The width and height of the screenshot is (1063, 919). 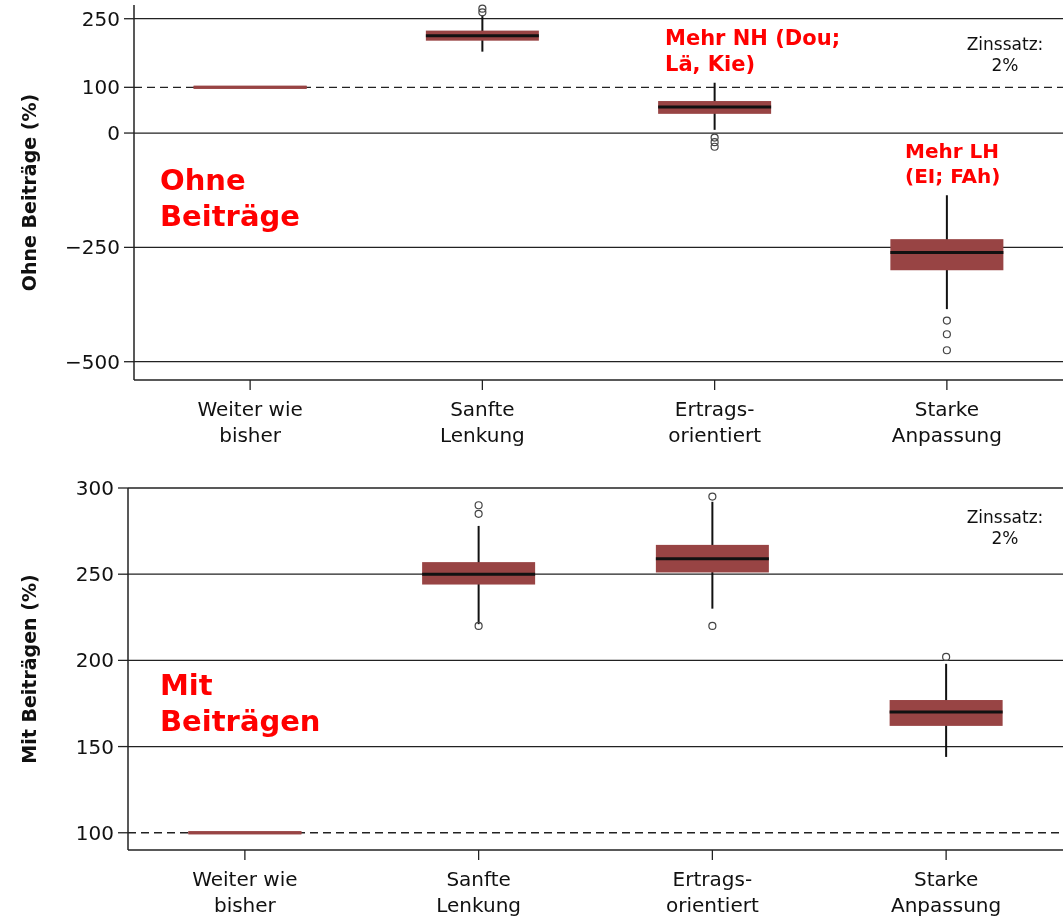 I want to click on y-axis-title: Mit Beiträgen (%), so click(x=29, y=669).